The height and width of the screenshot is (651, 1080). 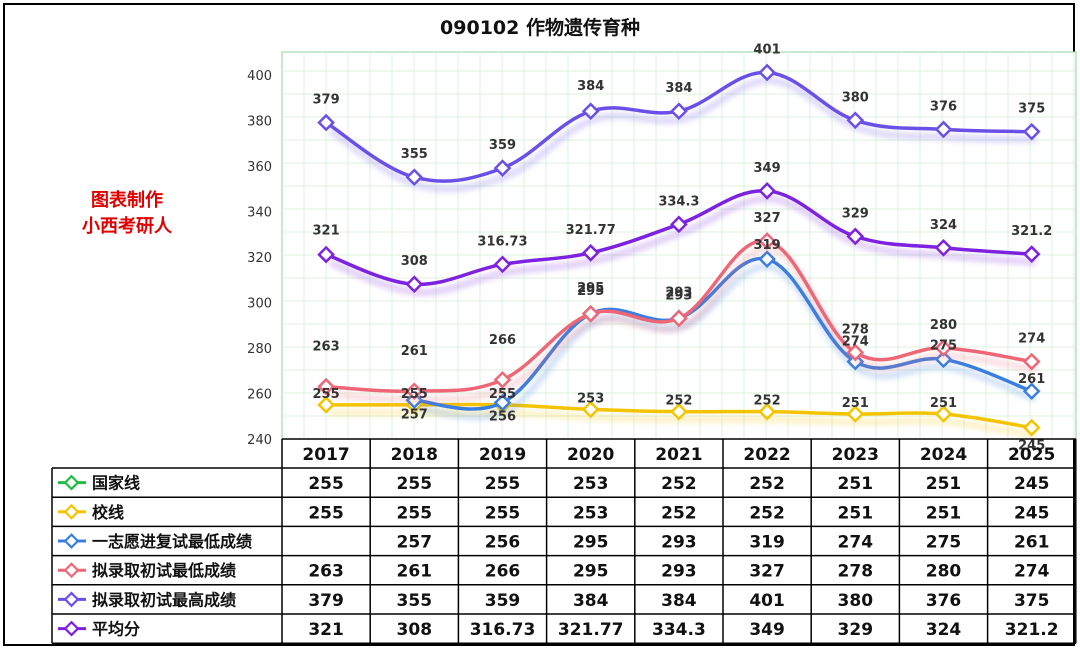 What do you see at coordinates (1031, 455) in the screenshot?
I see `table-header-year: 2025` at bounding box center [1031, 455].